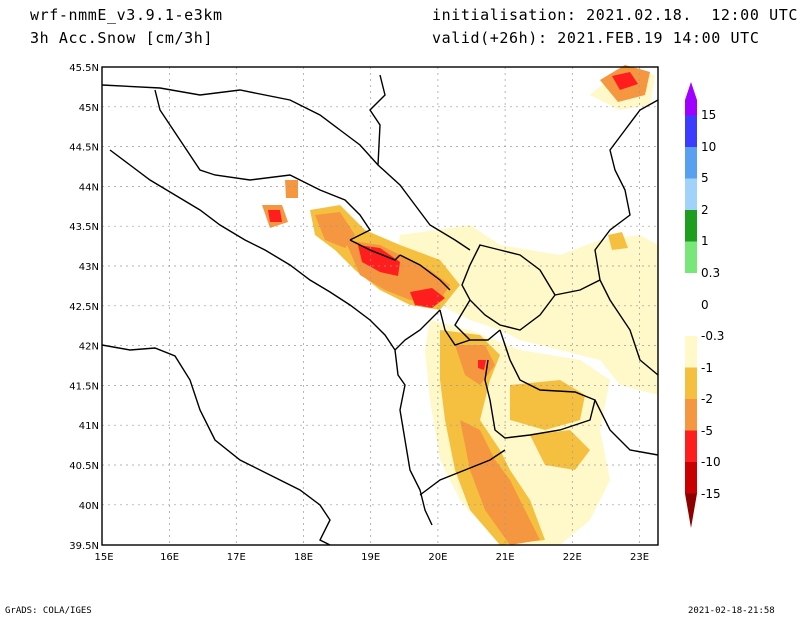  I want to click on lon-label: 18E, so click(303, 557).